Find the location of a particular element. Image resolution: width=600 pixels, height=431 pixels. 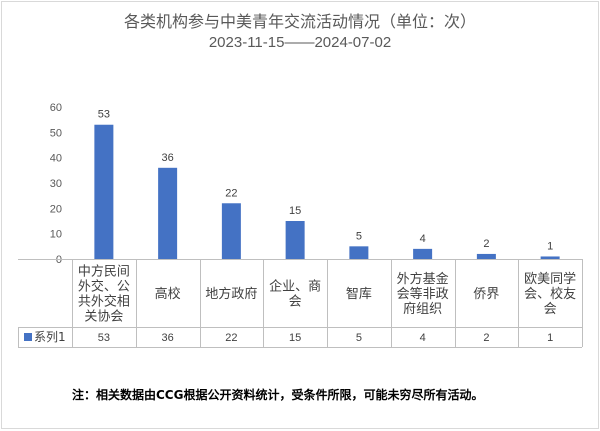

table-value: 4 is located at coordinates (423, 338).